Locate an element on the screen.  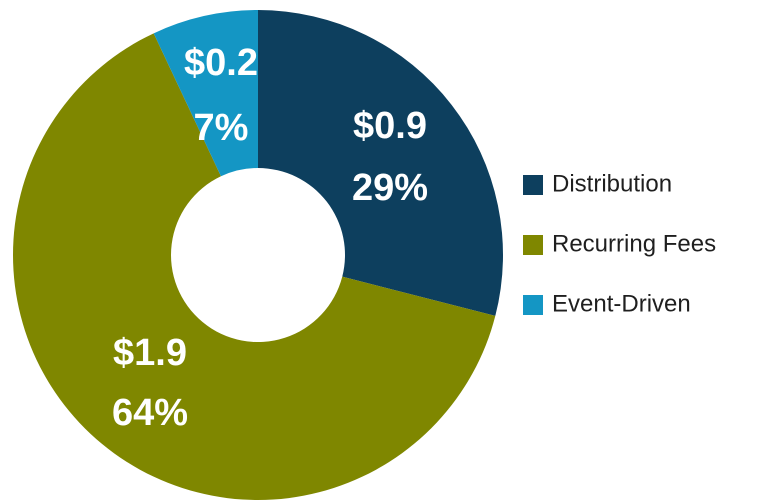
value-label: 64% is located at coordinates (150, 413).